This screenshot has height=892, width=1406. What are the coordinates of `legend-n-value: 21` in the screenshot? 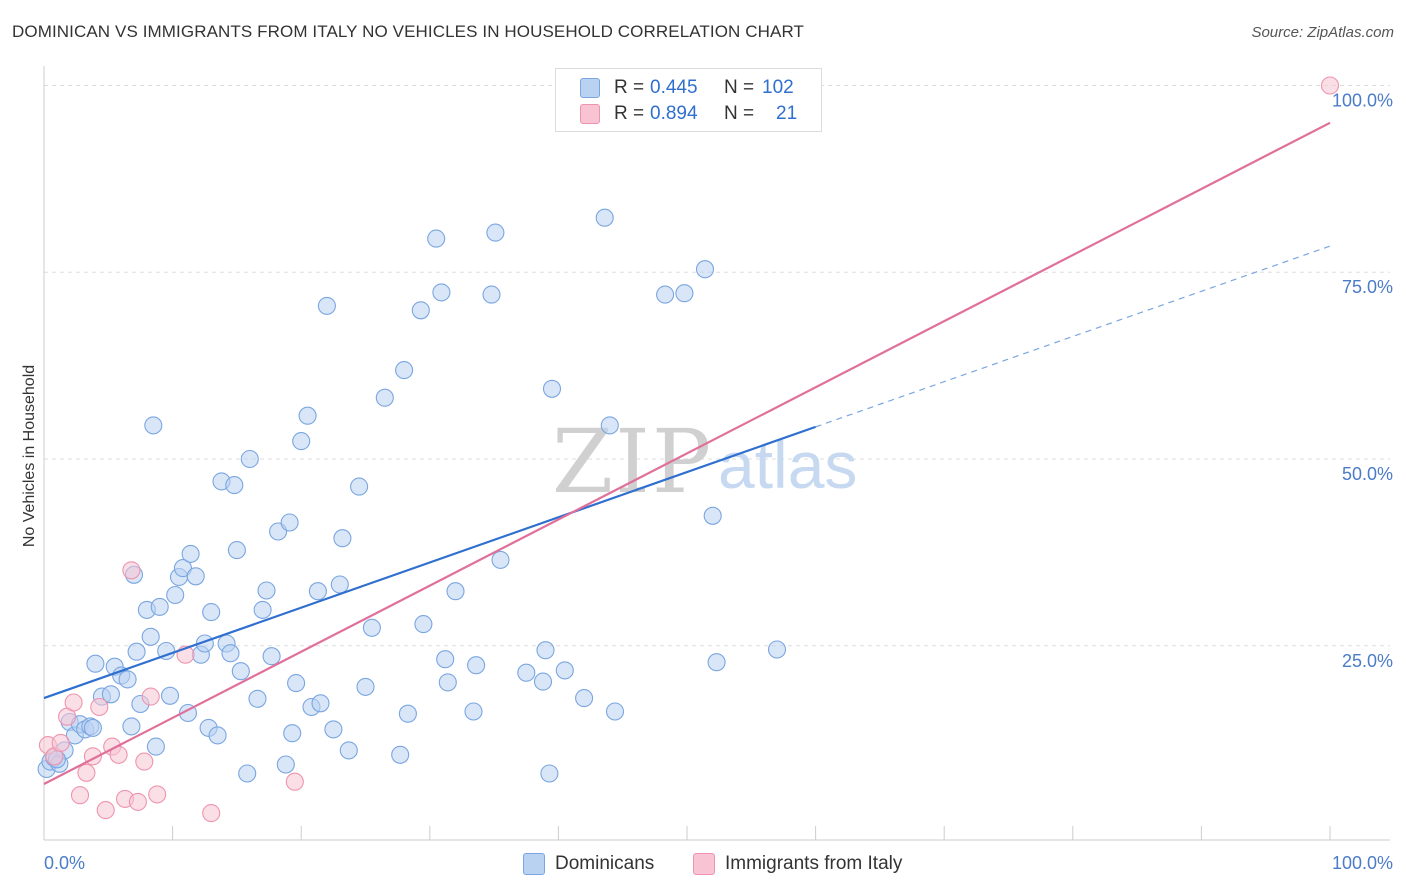 It's located at (787, 113).